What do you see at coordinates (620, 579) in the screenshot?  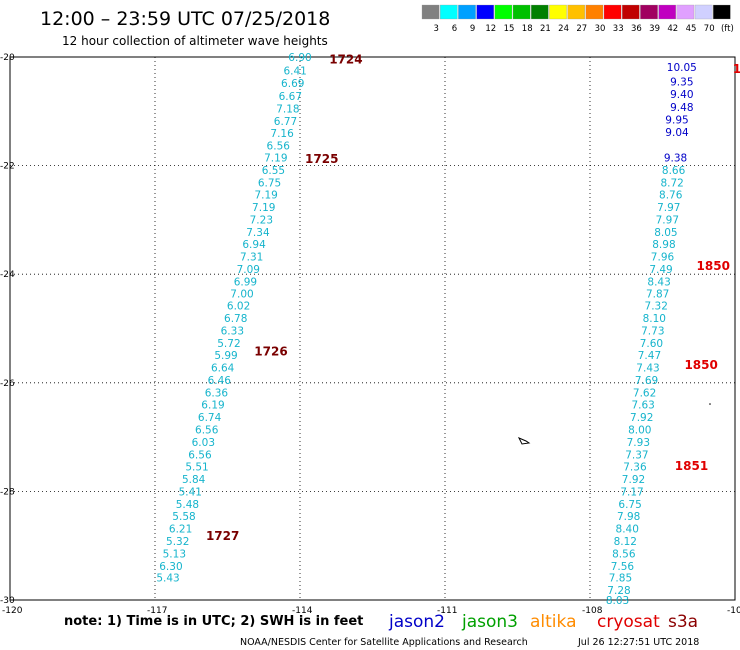 I see `swh-value-cryosat-east: 7.85` at bounding box center [620, 579].